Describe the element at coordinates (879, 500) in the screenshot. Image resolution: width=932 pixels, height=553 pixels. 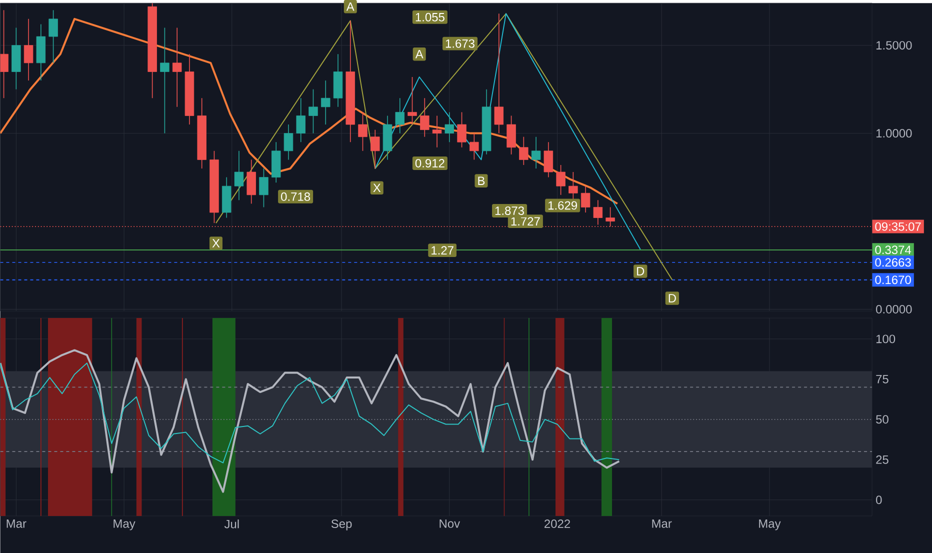
I see `y-tick-label: 0` at that location.